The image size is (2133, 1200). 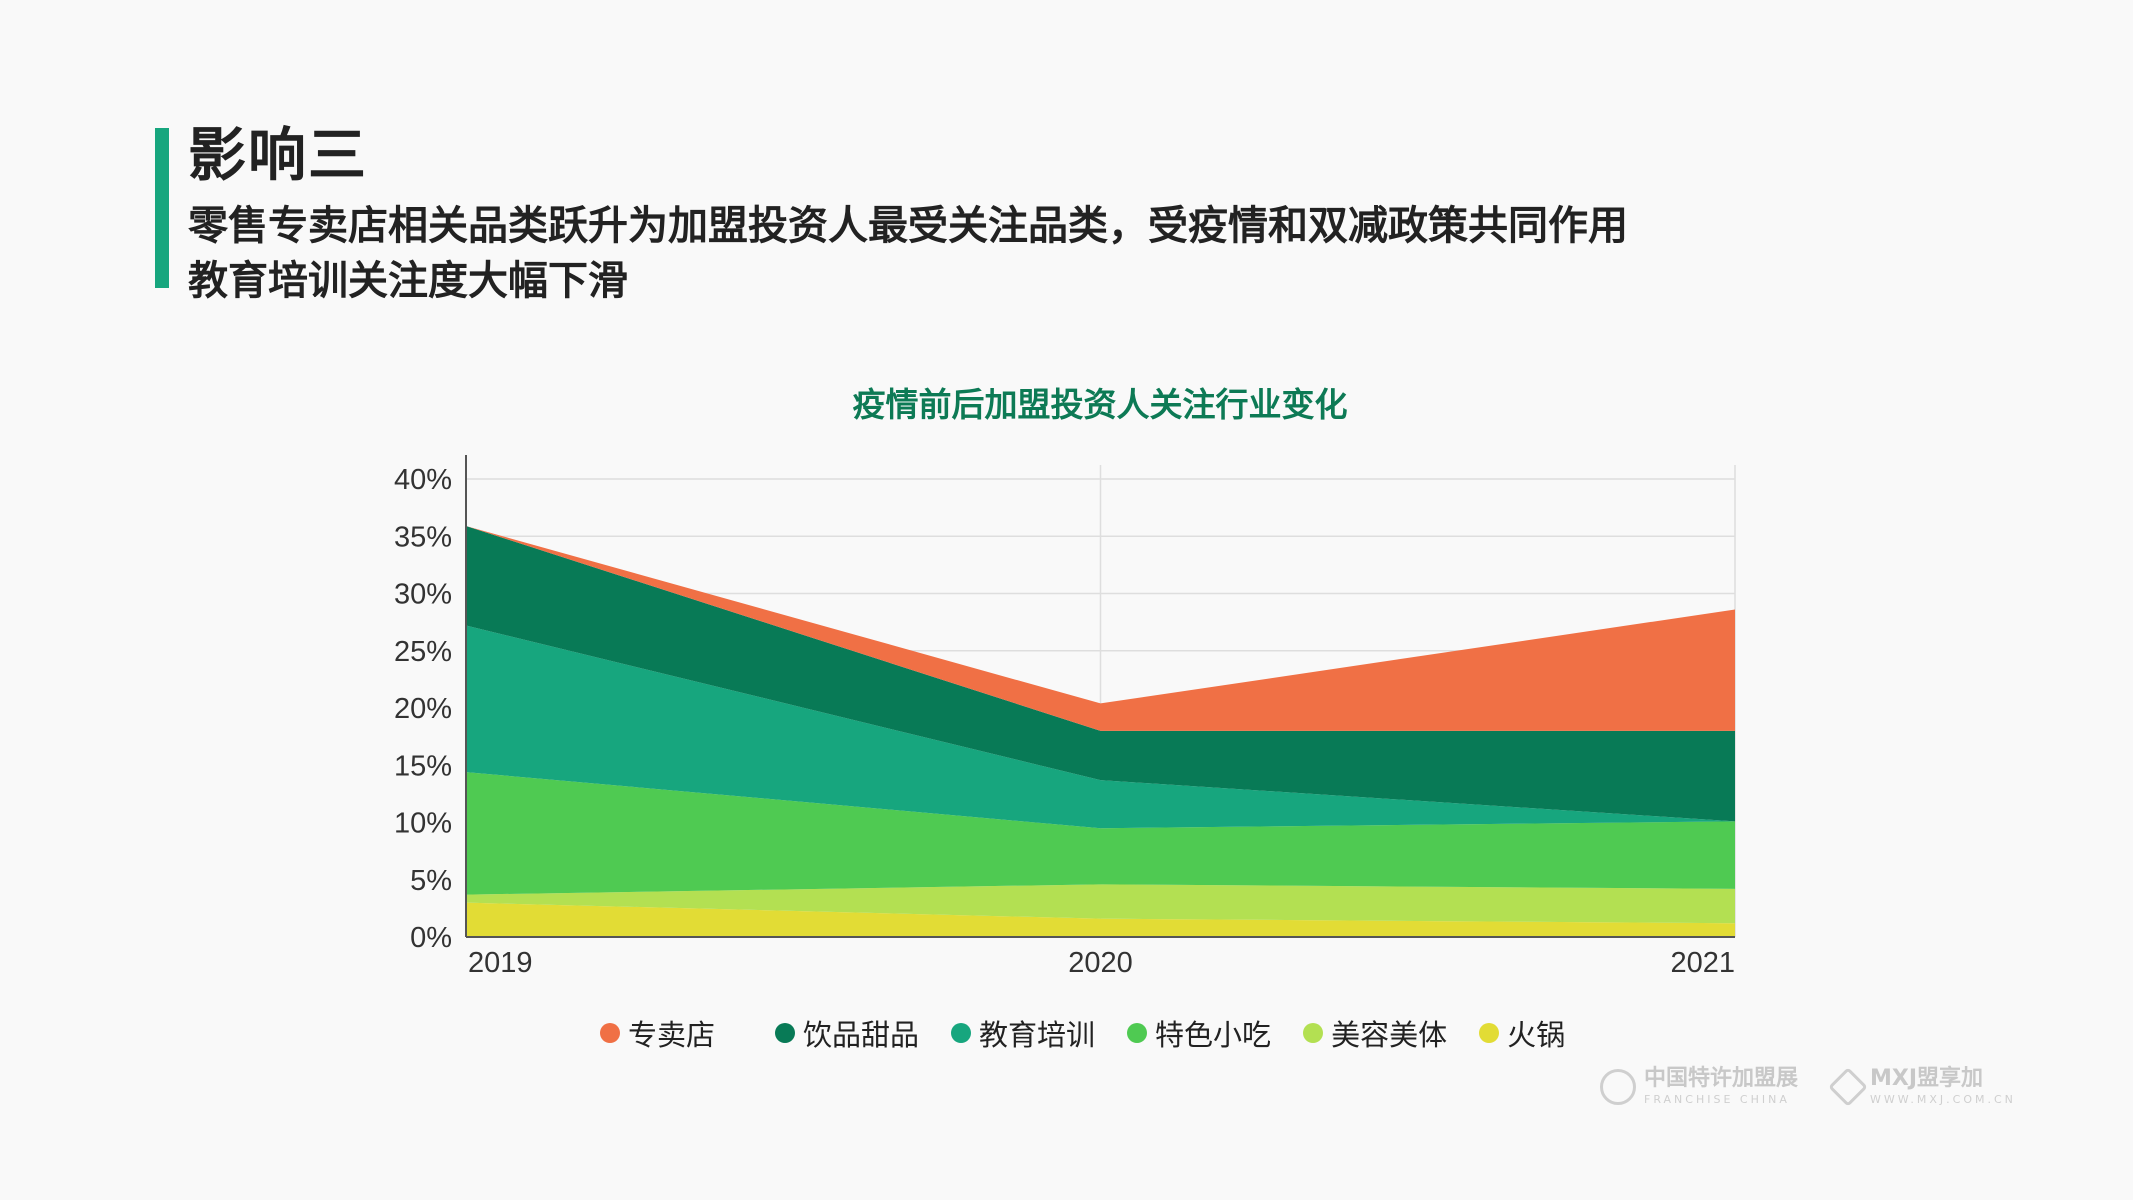 I want to click on y-tick-label: 15%, so click(x=423, y=766).